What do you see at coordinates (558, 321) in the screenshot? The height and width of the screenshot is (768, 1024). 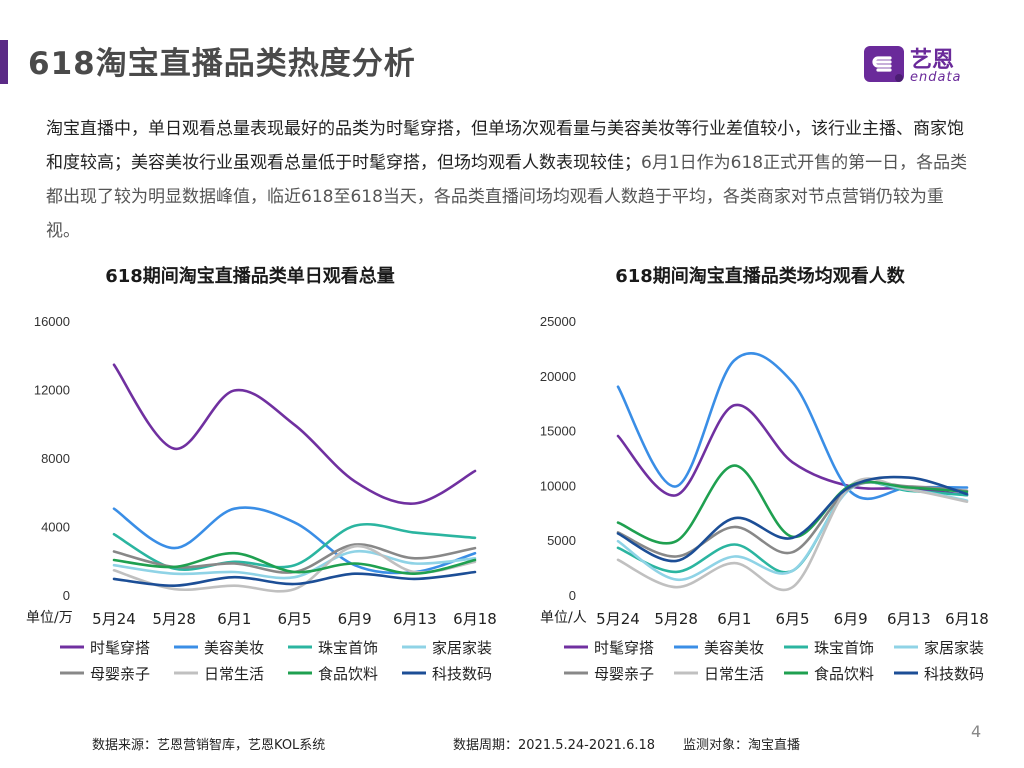 I see `y-tick-label: 25000` at bounding box center [558, 321].